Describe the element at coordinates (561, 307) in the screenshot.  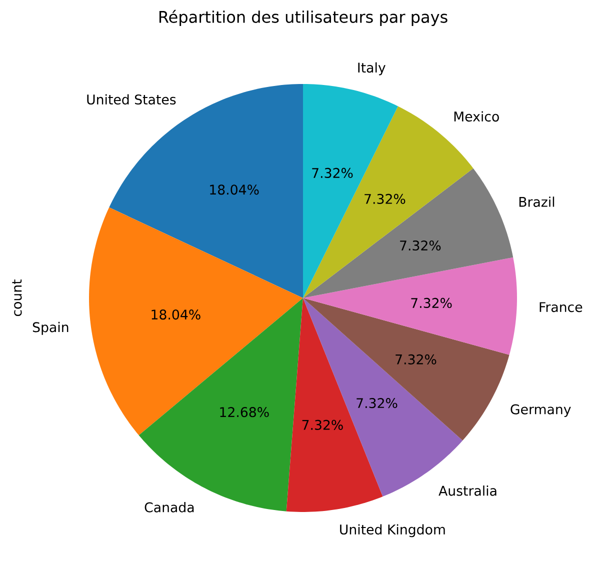
I see `slice-label: France` at that location.